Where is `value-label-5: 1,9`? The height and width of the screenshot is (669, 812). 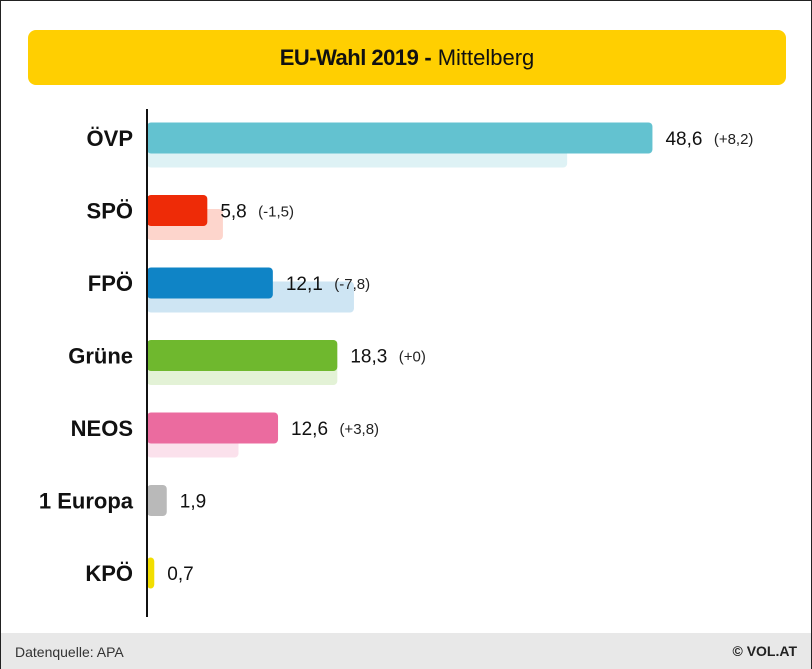 value-label-5: 1,9 is located at coordinates (193, 502).